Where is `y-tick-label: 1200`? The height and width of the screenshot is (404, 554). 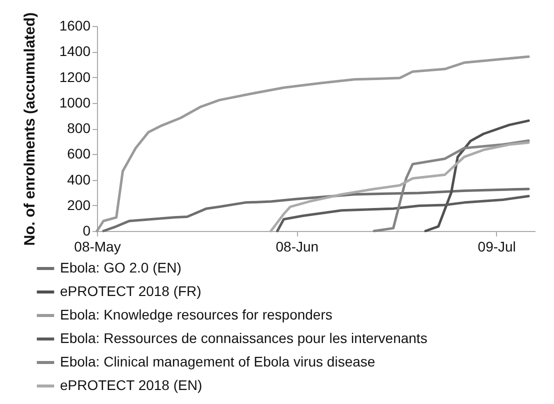
y-tick-label: 1200 is located at coordinates (75, 76).